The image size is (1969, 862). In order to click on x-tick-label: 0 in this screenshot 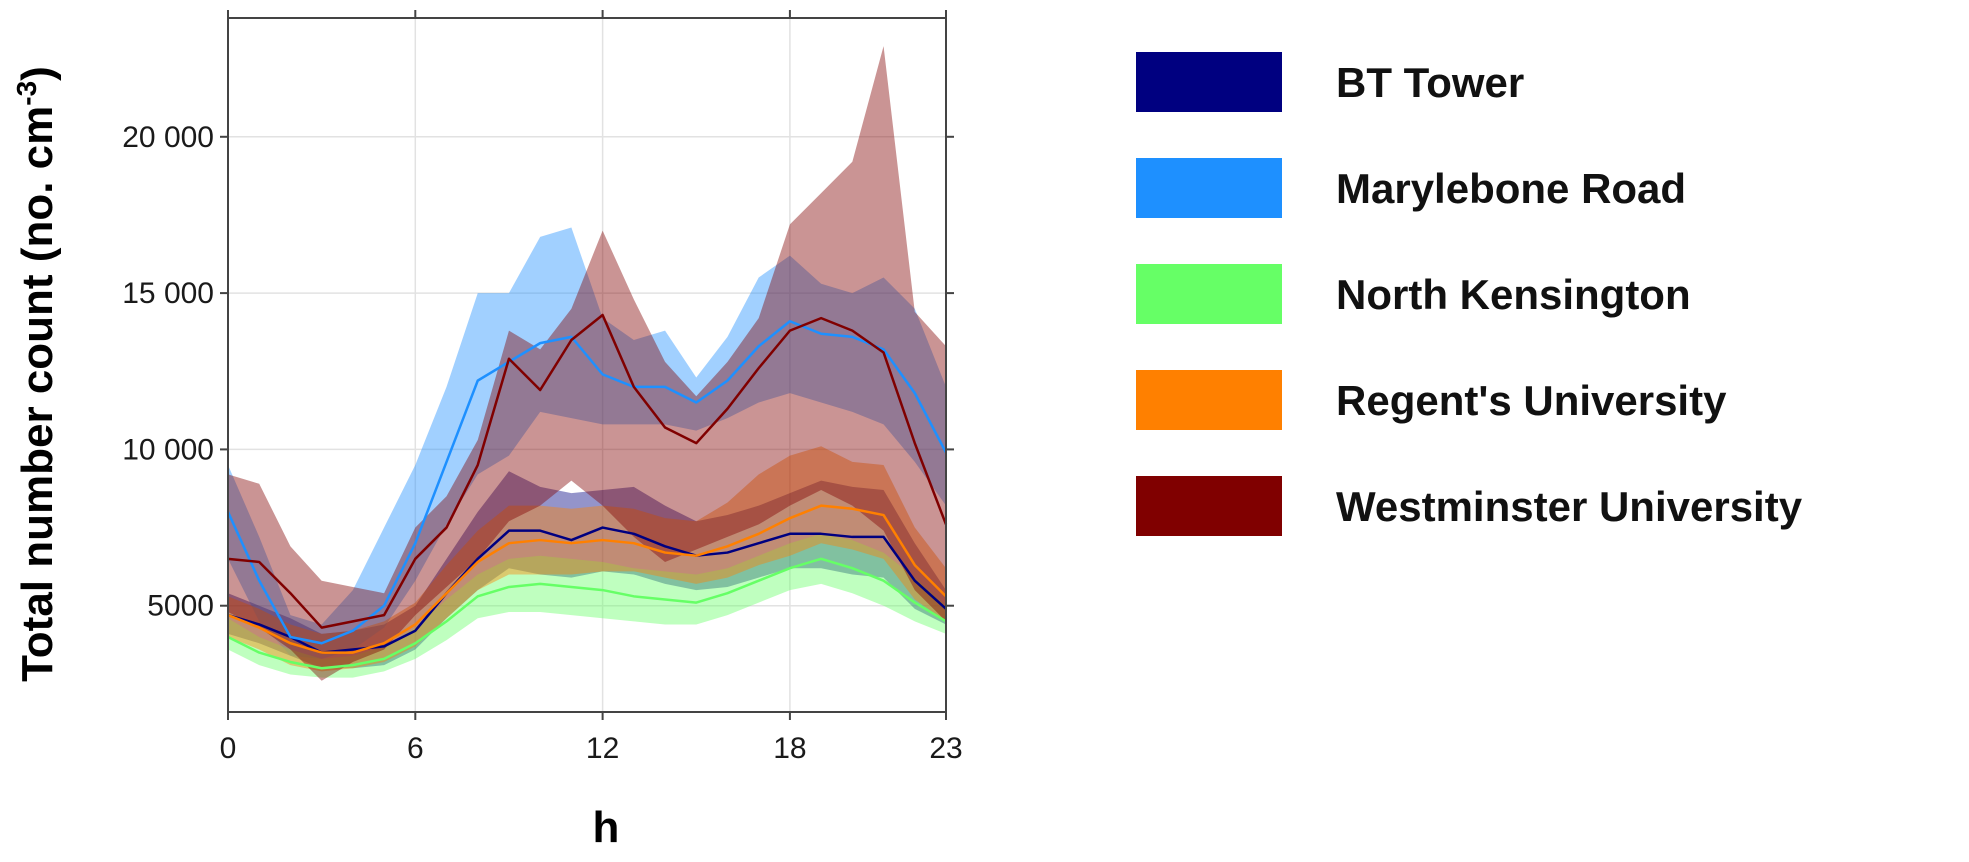, I will do `click(228, 748)`.